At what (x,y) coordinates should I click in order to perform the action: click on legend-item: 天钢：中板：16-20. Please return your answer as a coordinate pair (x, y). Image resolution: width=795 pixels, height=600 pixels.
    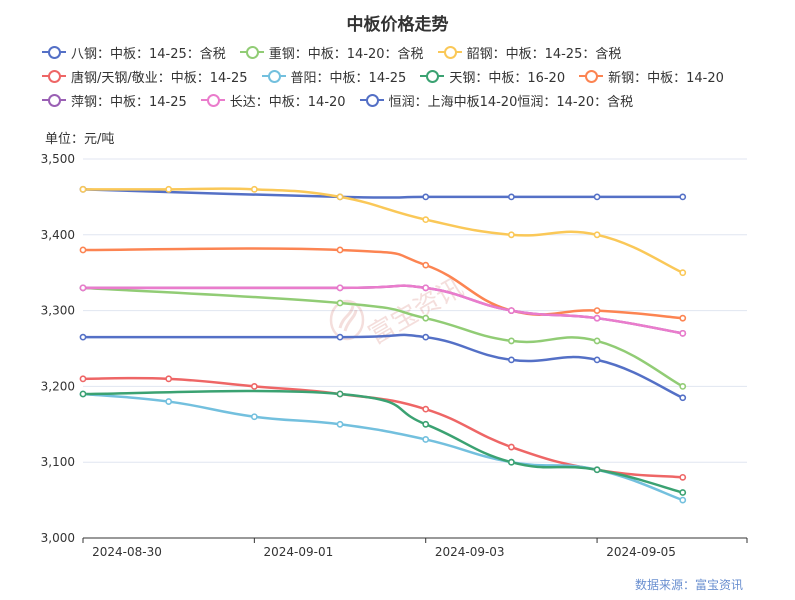
    Looking at the image, I should click on (492, 76).